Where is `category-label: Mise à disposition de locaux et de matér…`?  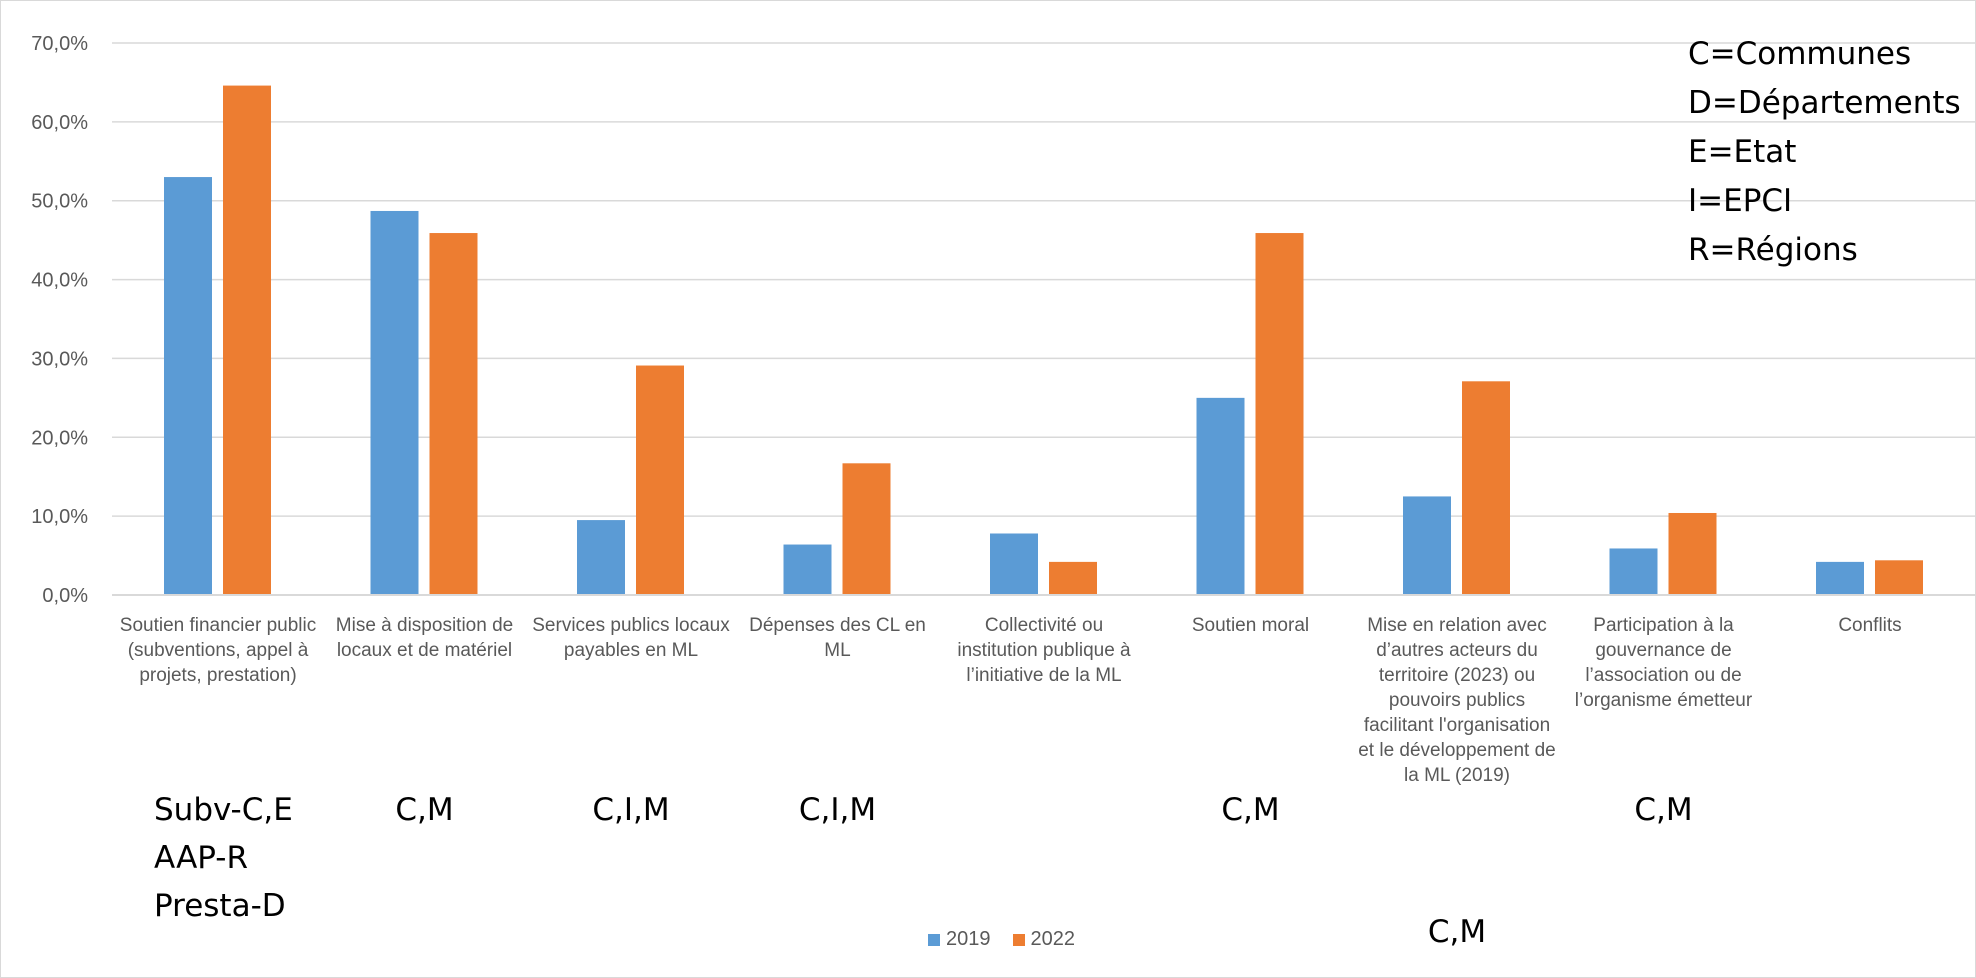 category-label: Mise à disposition de locaux et de matér… is located at coordinates (424, 638).